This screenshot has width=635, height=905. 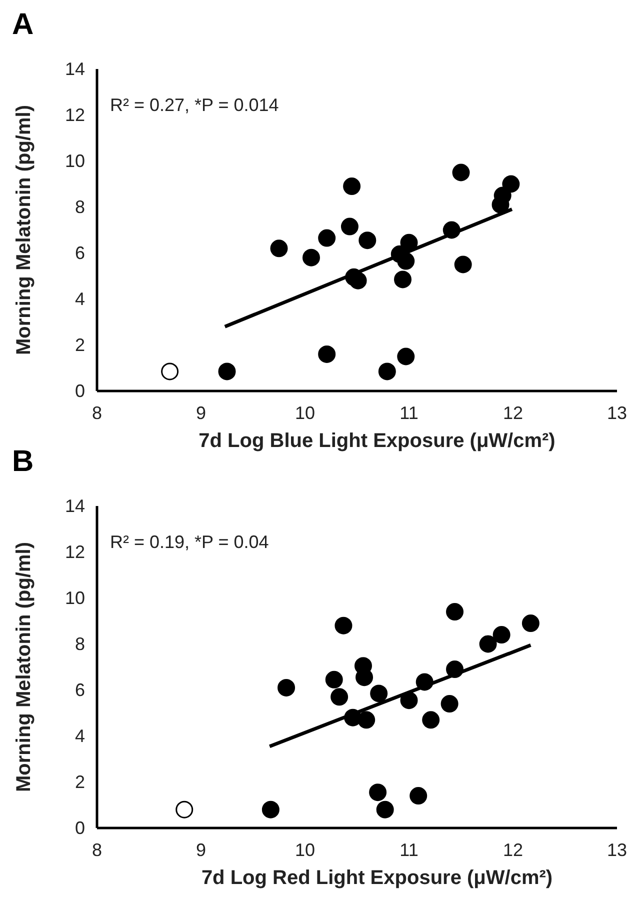 I want to click on x-axis-title: 7d Log Red Light Exposure (μW/cm²), so click(x=377, y=878).